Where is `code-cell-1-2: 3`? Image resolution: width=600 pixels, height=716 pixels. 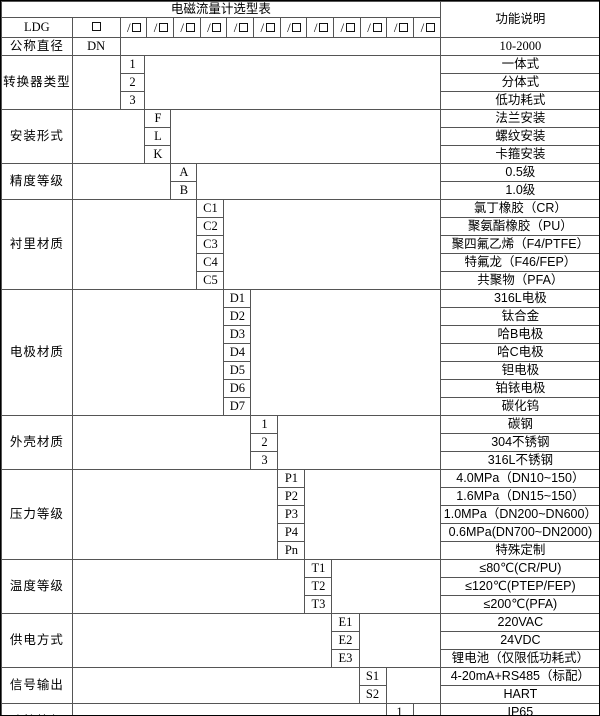
code-cell-1-2: 3 is located at coordinates (132, 100).